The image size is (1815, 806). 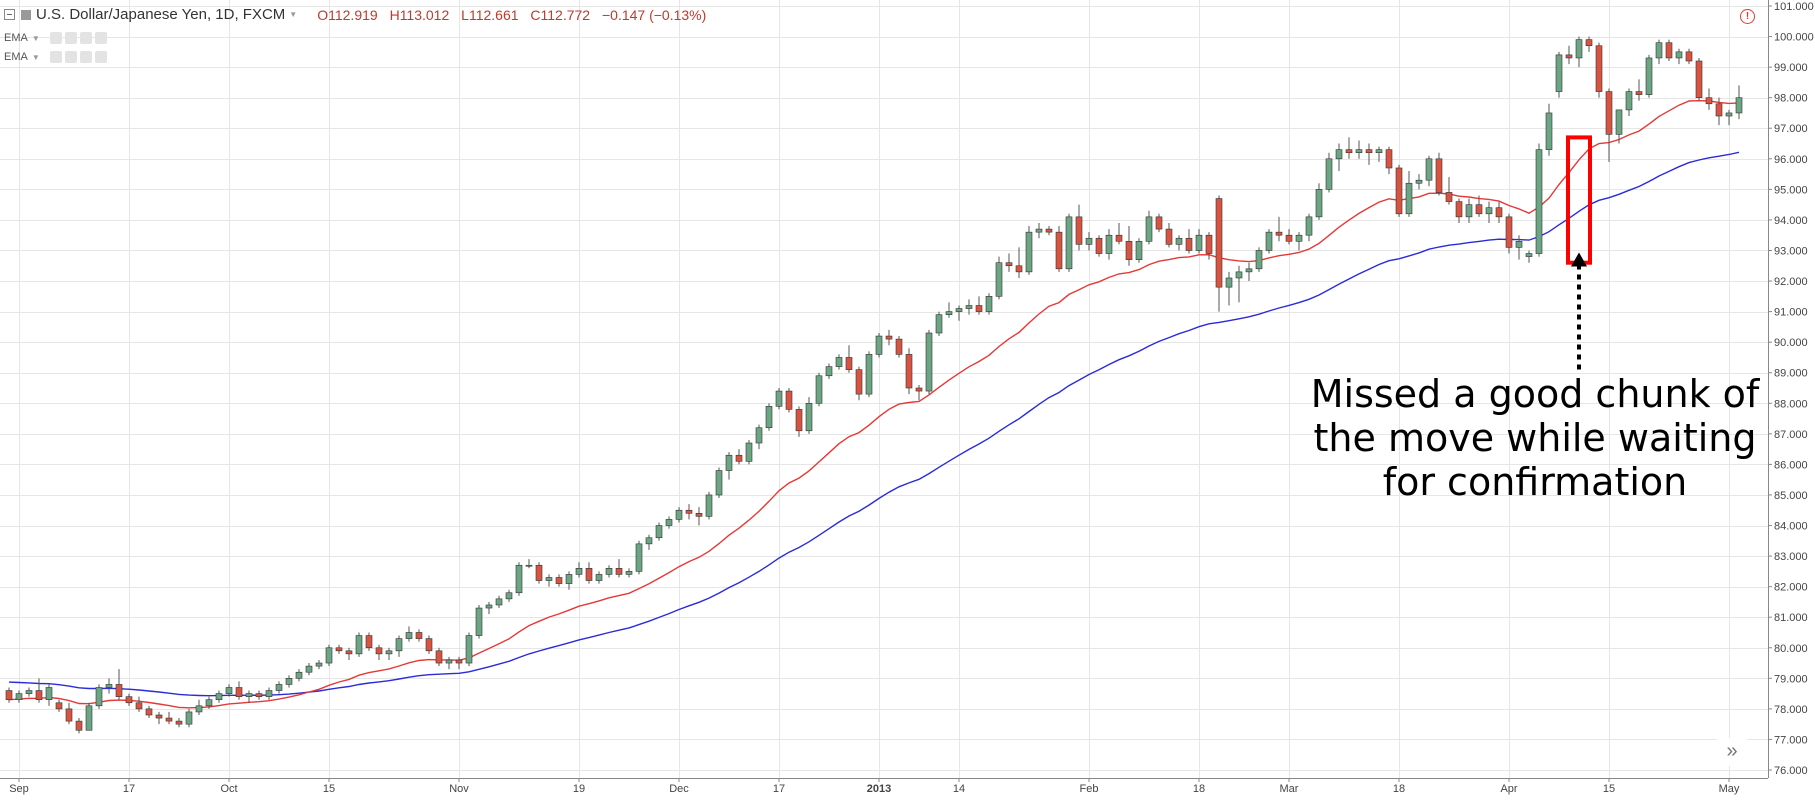 What do you see at coordinates (1089, 789) in the screenshot?
I see `time-tick-label: Feb` at bounding box center [1089, 789].